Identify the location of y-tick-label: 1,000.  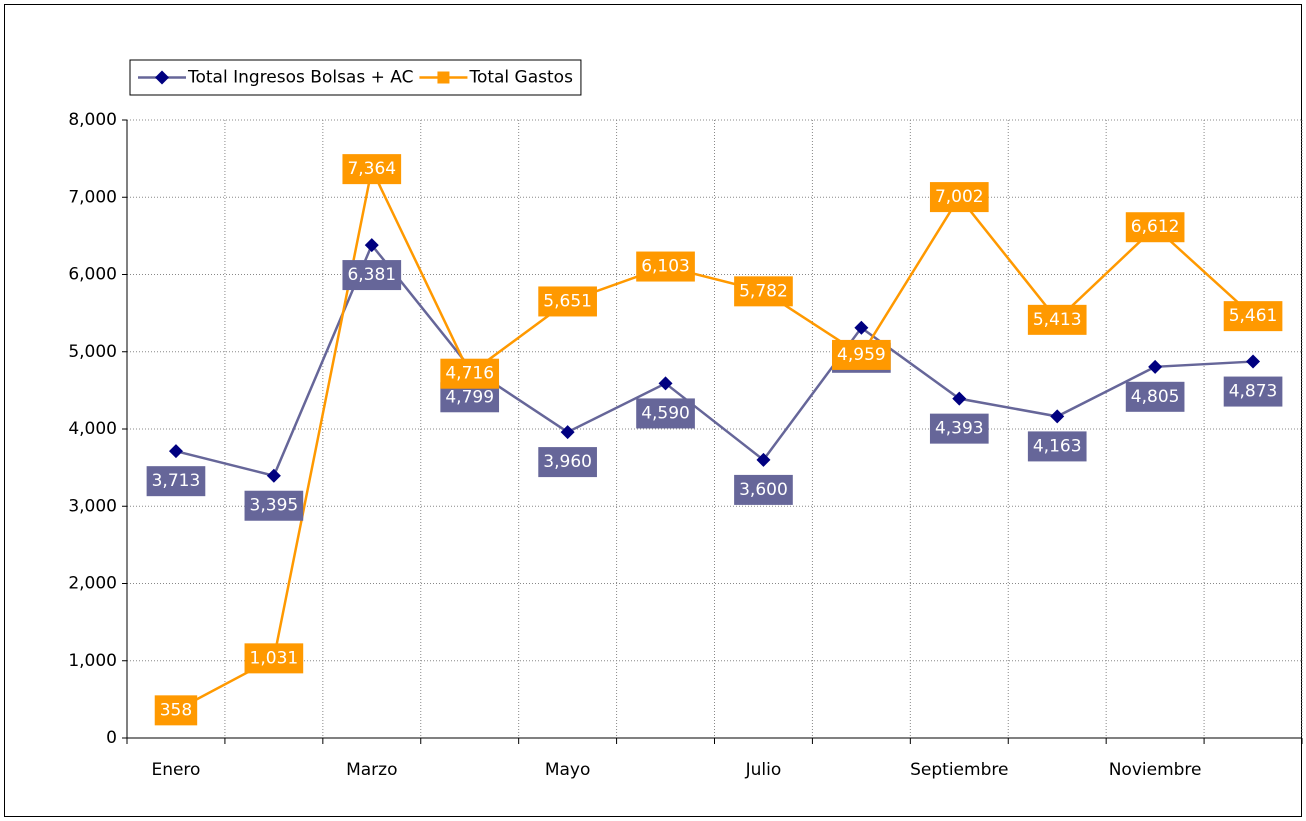
(92, 661).